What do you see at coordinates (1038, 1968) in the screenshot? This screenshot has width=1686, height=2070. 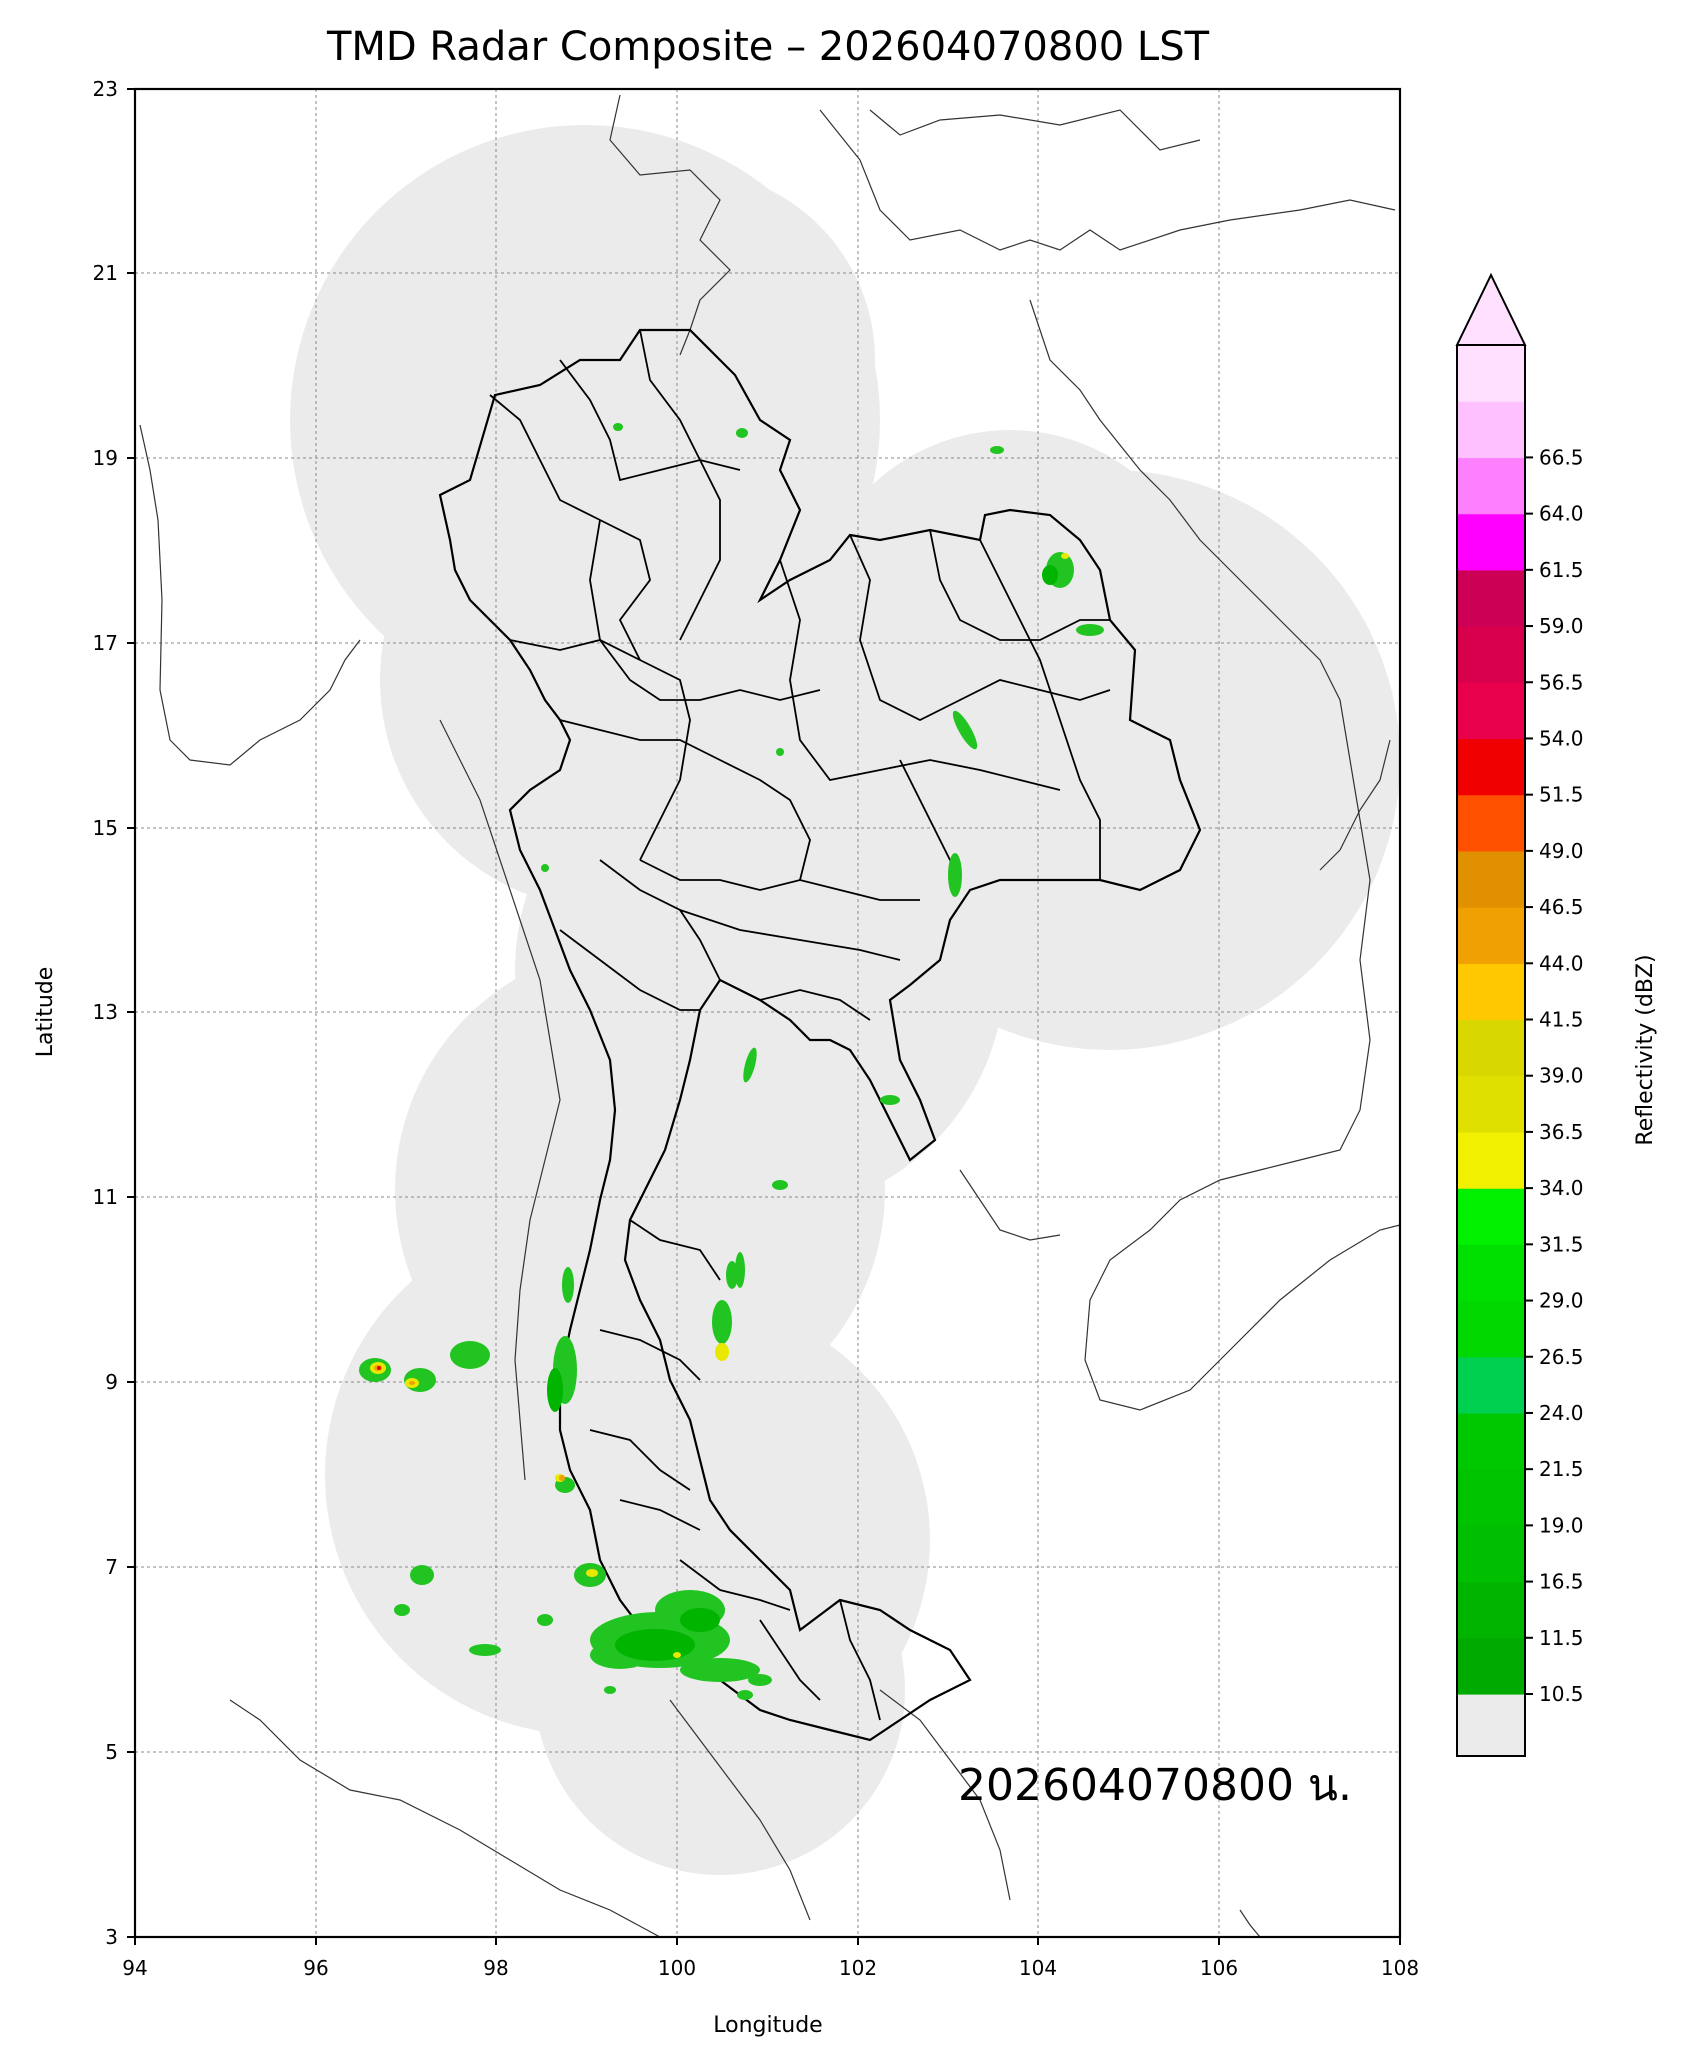 I see `x-tick-label: 104` at bounding box center [1038, 1968].